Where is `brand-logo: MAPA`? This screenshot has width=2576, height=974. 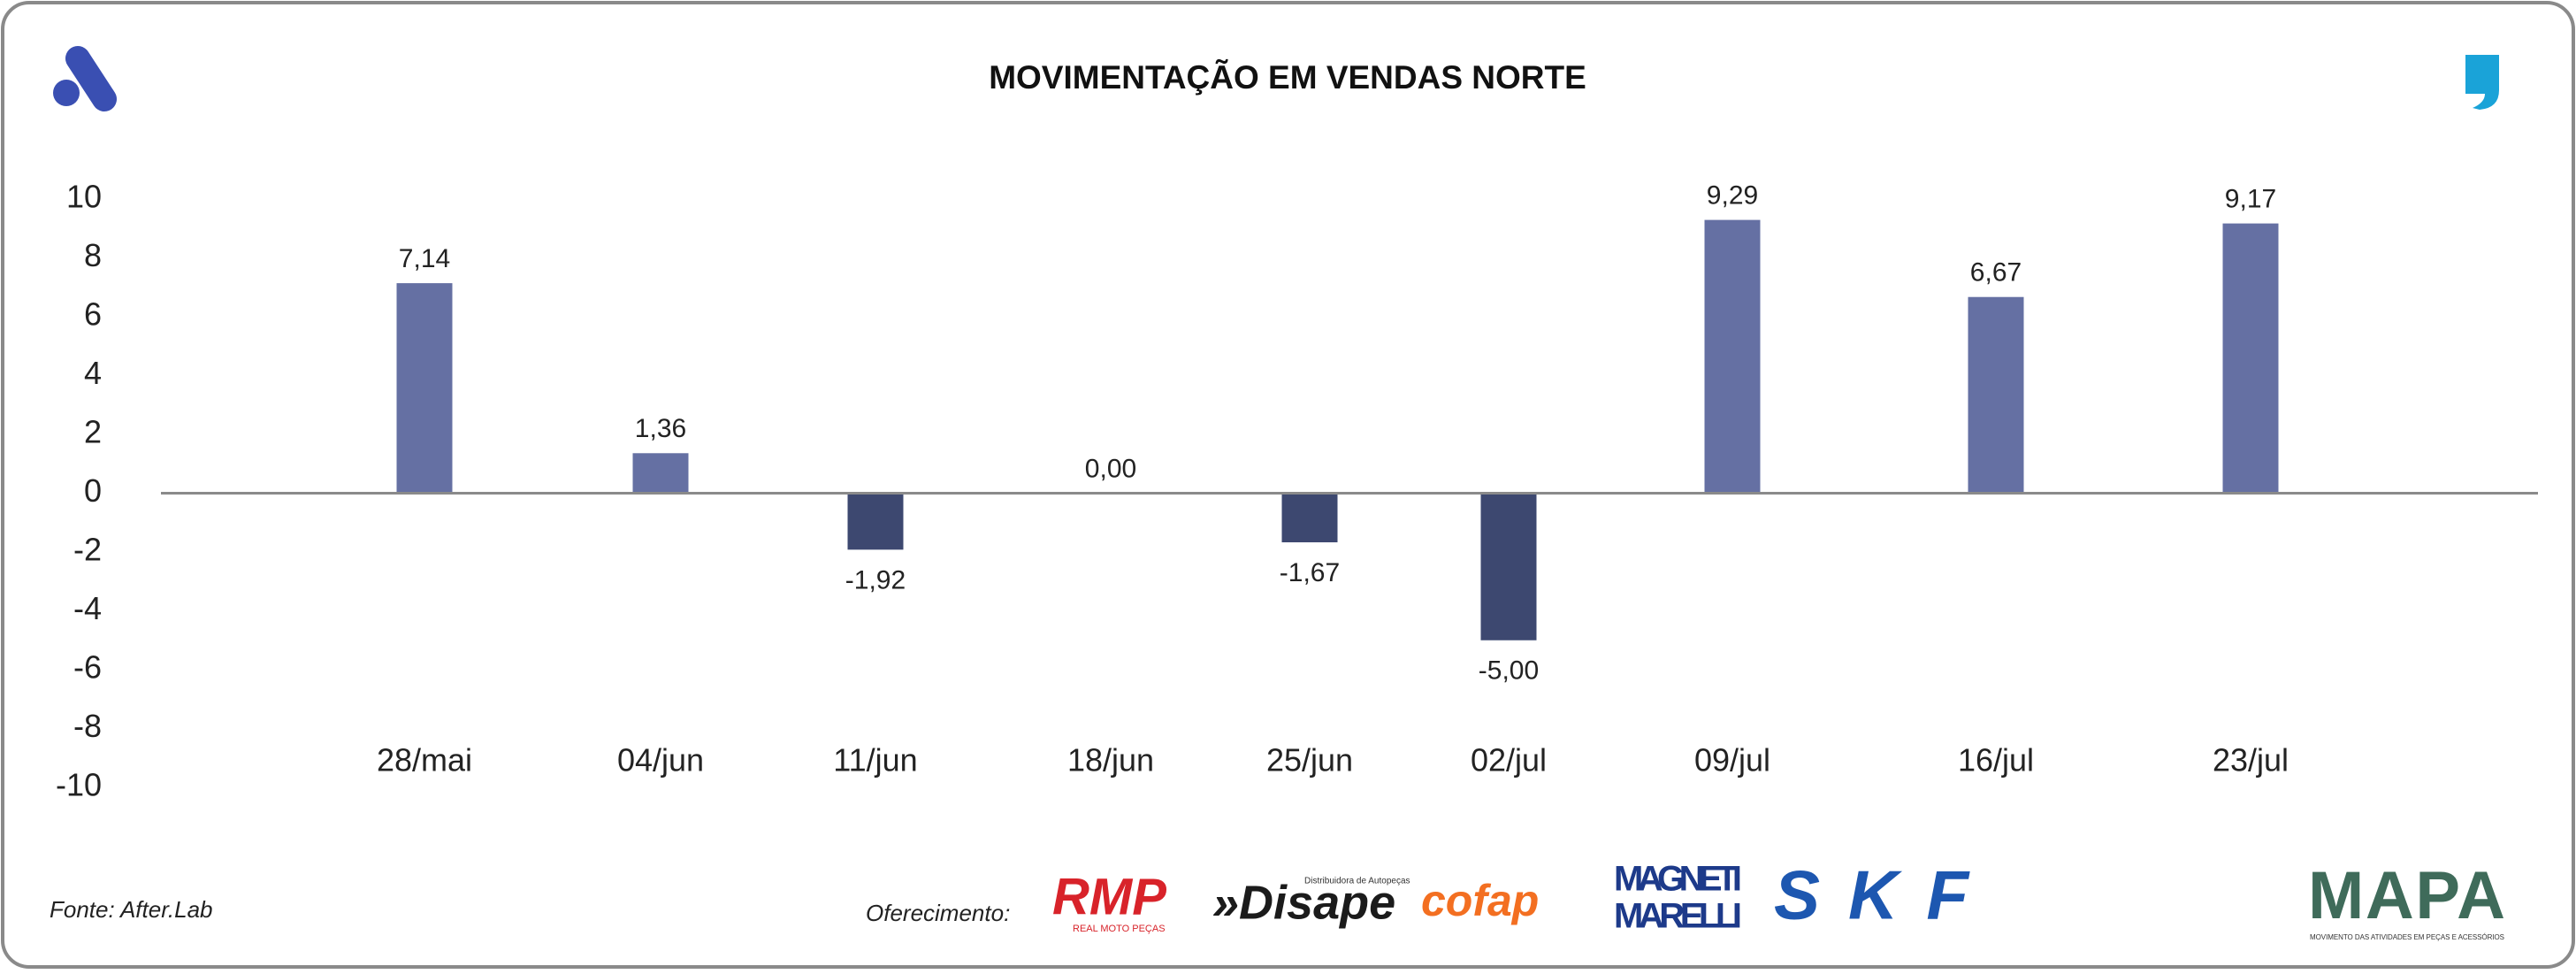
brand-logo: MAPA is located at coordinates (2406, 895).